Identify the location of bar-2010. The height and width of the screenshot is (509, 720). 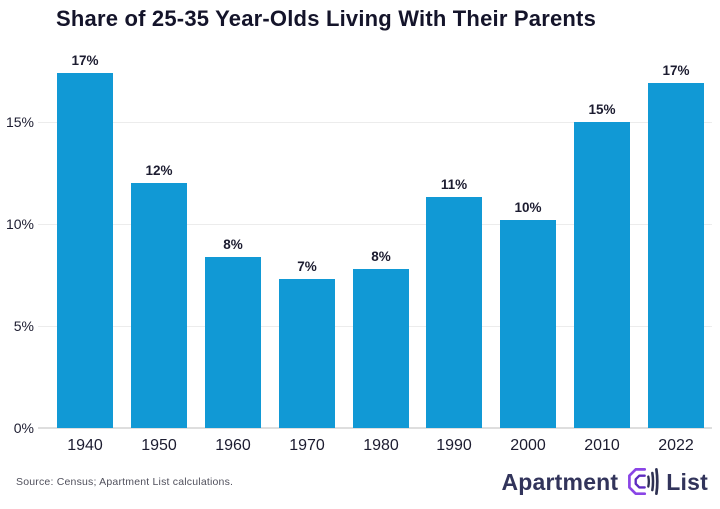
(602, 275).